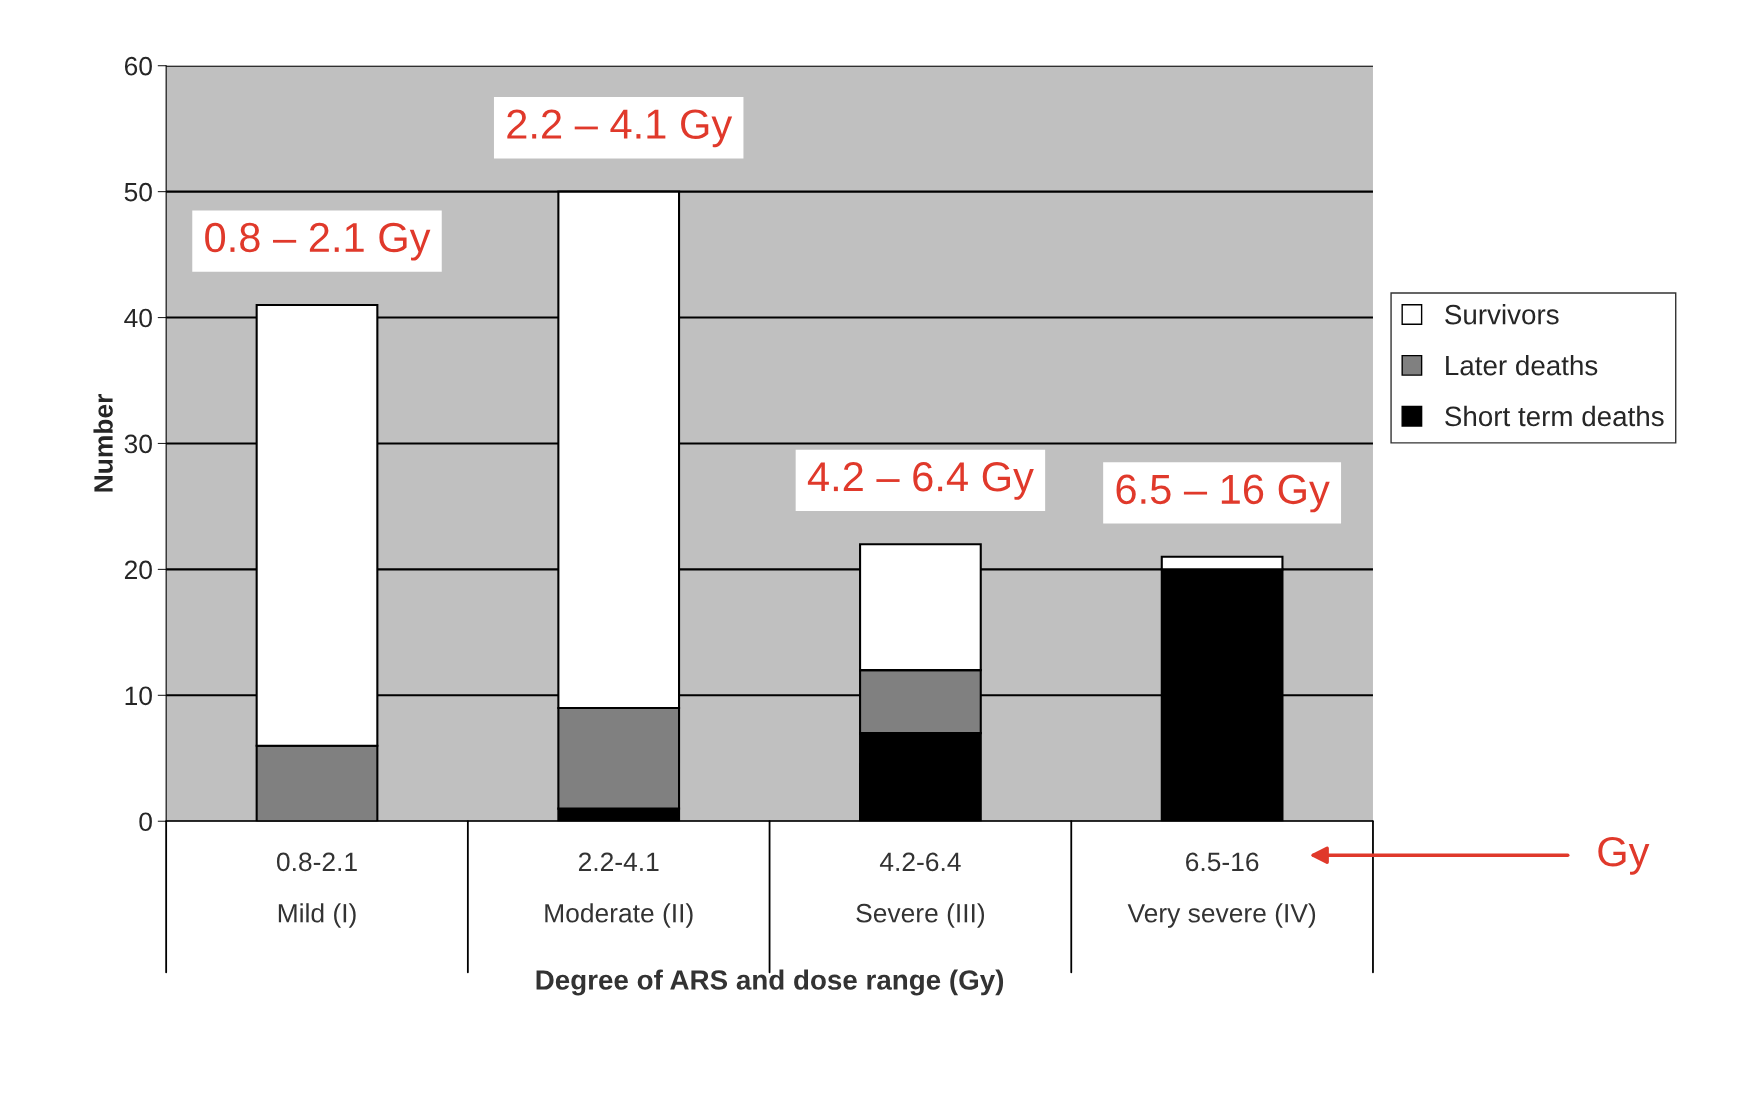  What do you see at coordinates (138, 696) in the screenshot?
I see `y-tick-label: 10` at bounding box center [138, 696].